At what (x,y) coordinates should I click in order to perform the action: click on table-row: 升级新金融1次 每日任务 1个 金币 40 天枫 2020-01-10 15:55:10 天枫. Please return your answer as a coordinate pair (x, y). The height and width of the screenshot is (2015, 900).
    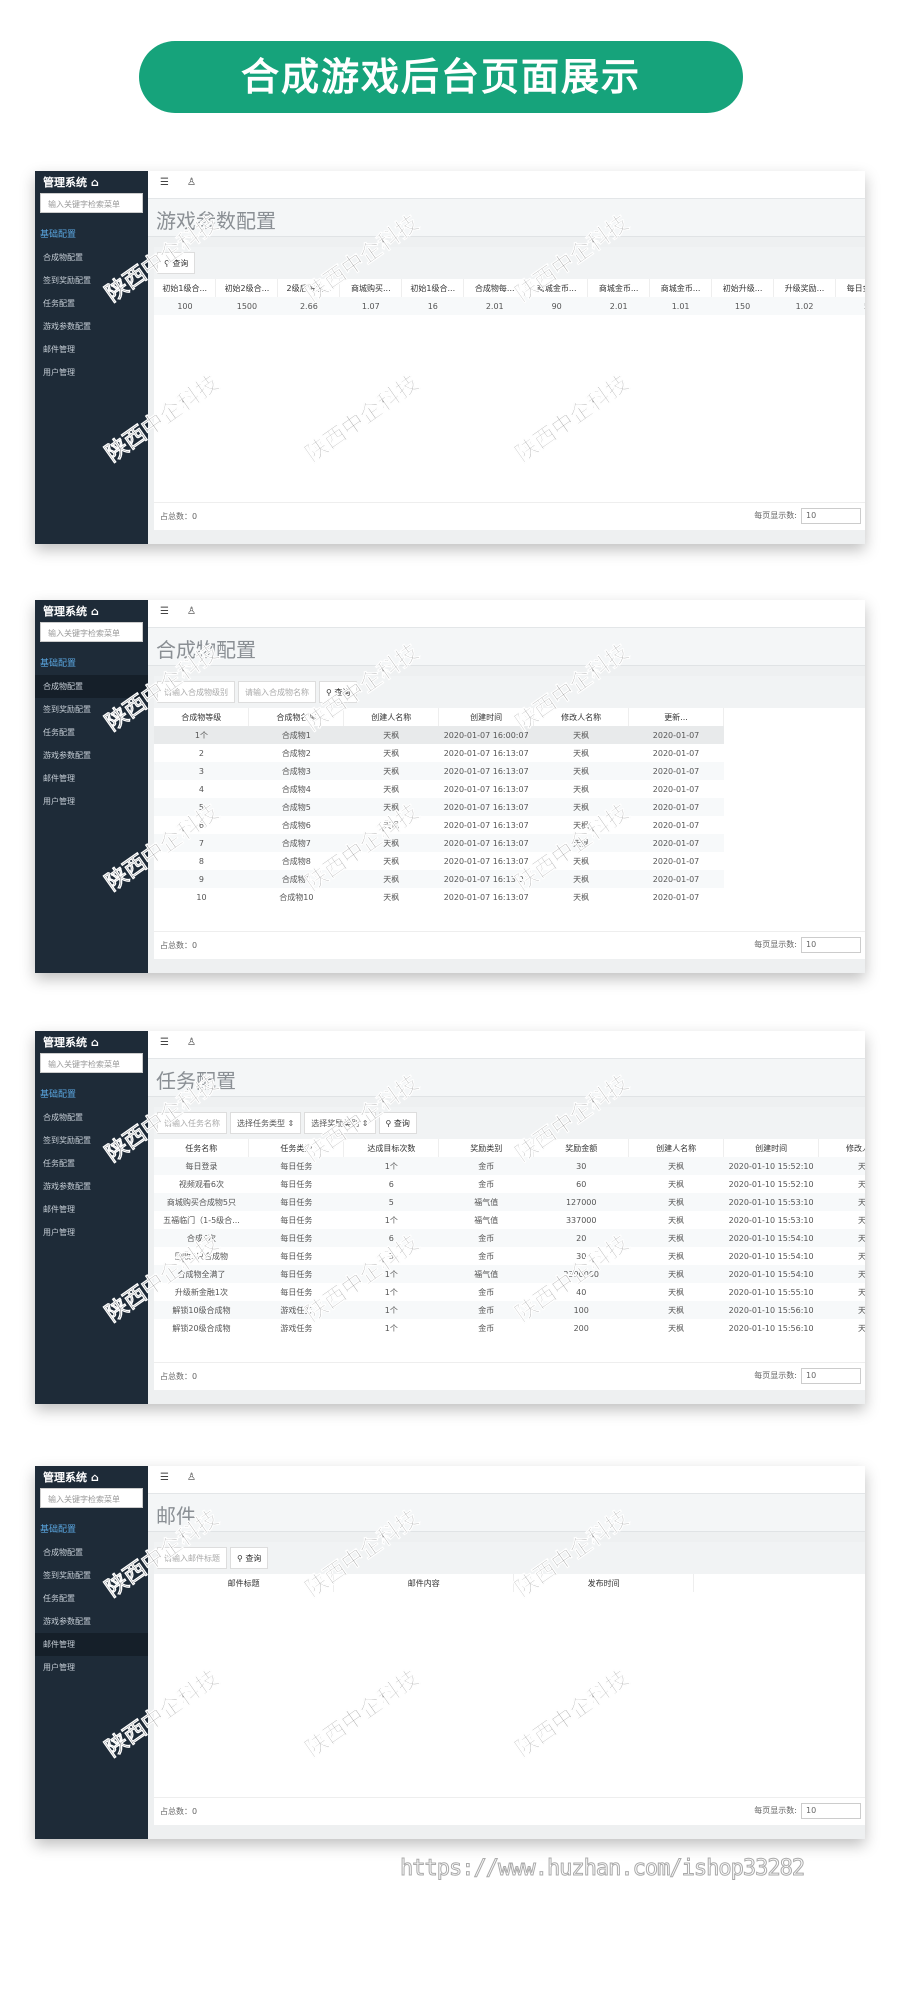
    Looking at the image, I should click on (509, 1292).